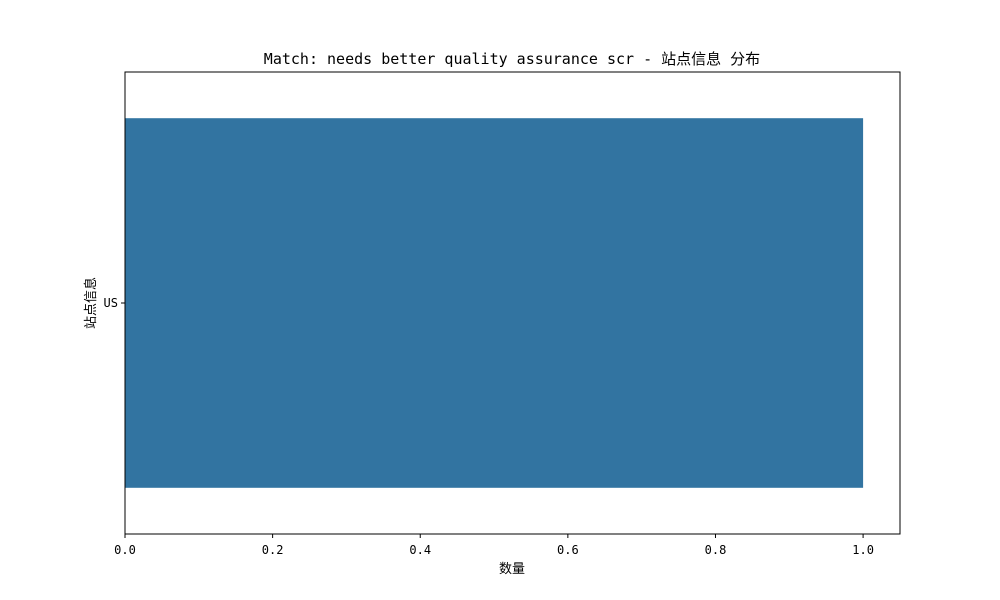 Image resolution: width=1000 pixels, height=600 pixels. I want to click on y-axis-label: 站点信息, so click(91, 303).